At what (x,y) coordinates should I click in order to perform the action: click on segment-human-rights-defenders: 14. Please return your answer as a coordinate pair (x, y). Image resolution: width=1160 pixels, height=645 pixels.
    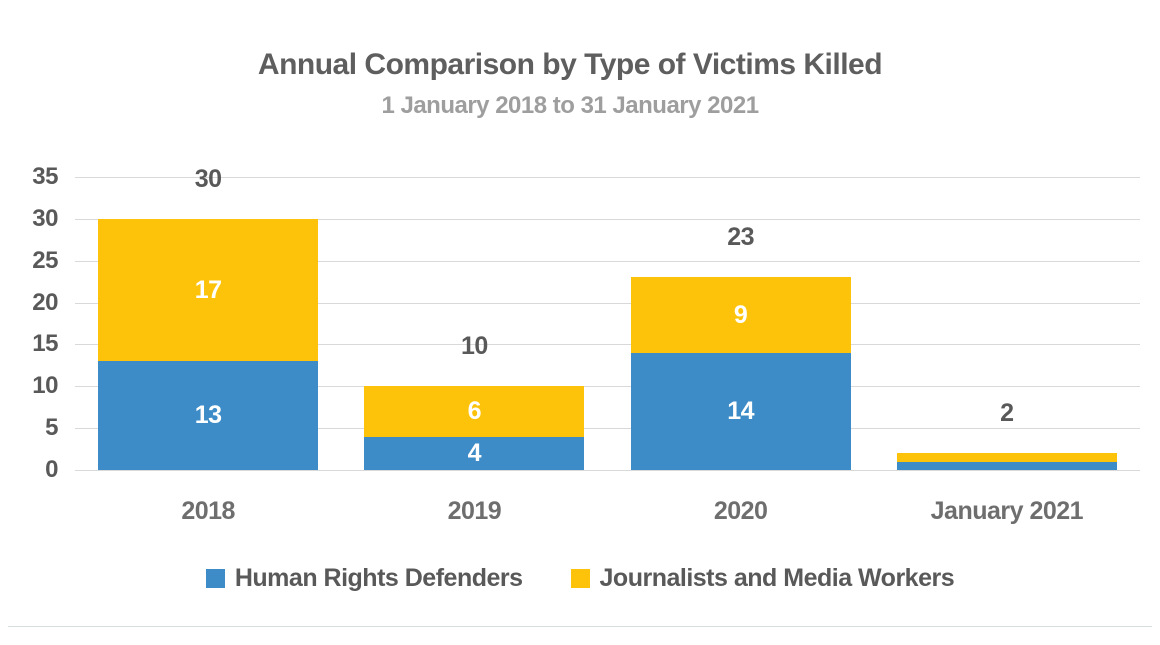
    Looking at the image, I should click on (740, 411).